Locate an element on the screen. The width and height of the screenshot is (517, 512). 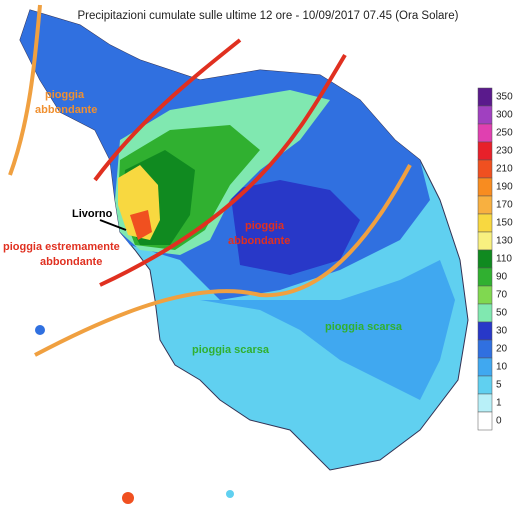
legend-label: 150 is located at coordinates (504, 223).